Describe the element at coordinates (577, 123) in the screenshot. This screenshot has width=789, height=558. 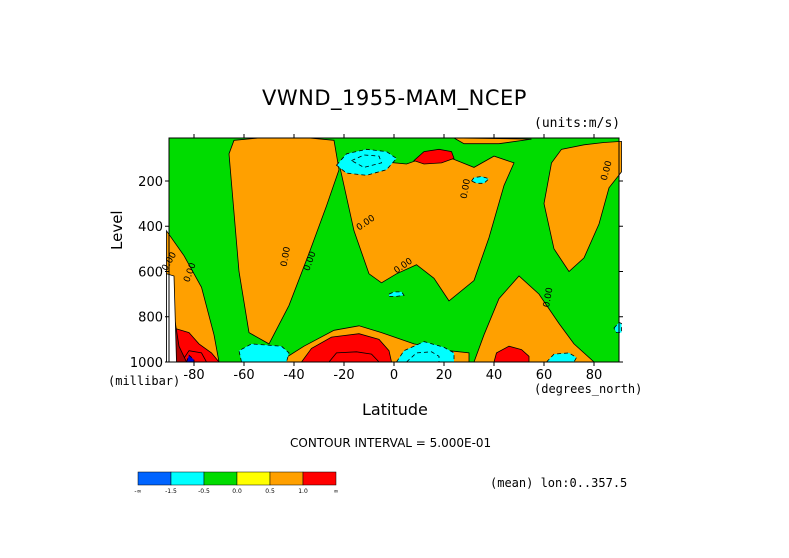
I see `units-label: (units:m/s)` at that location.